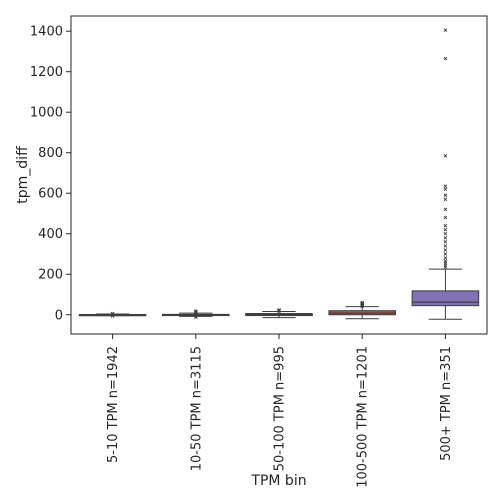 The height and width of the screenshot is (504, 504). Describe the element at coordinates (50, 234) in the screenshot. I see `y-tick-label: 400` at that location.